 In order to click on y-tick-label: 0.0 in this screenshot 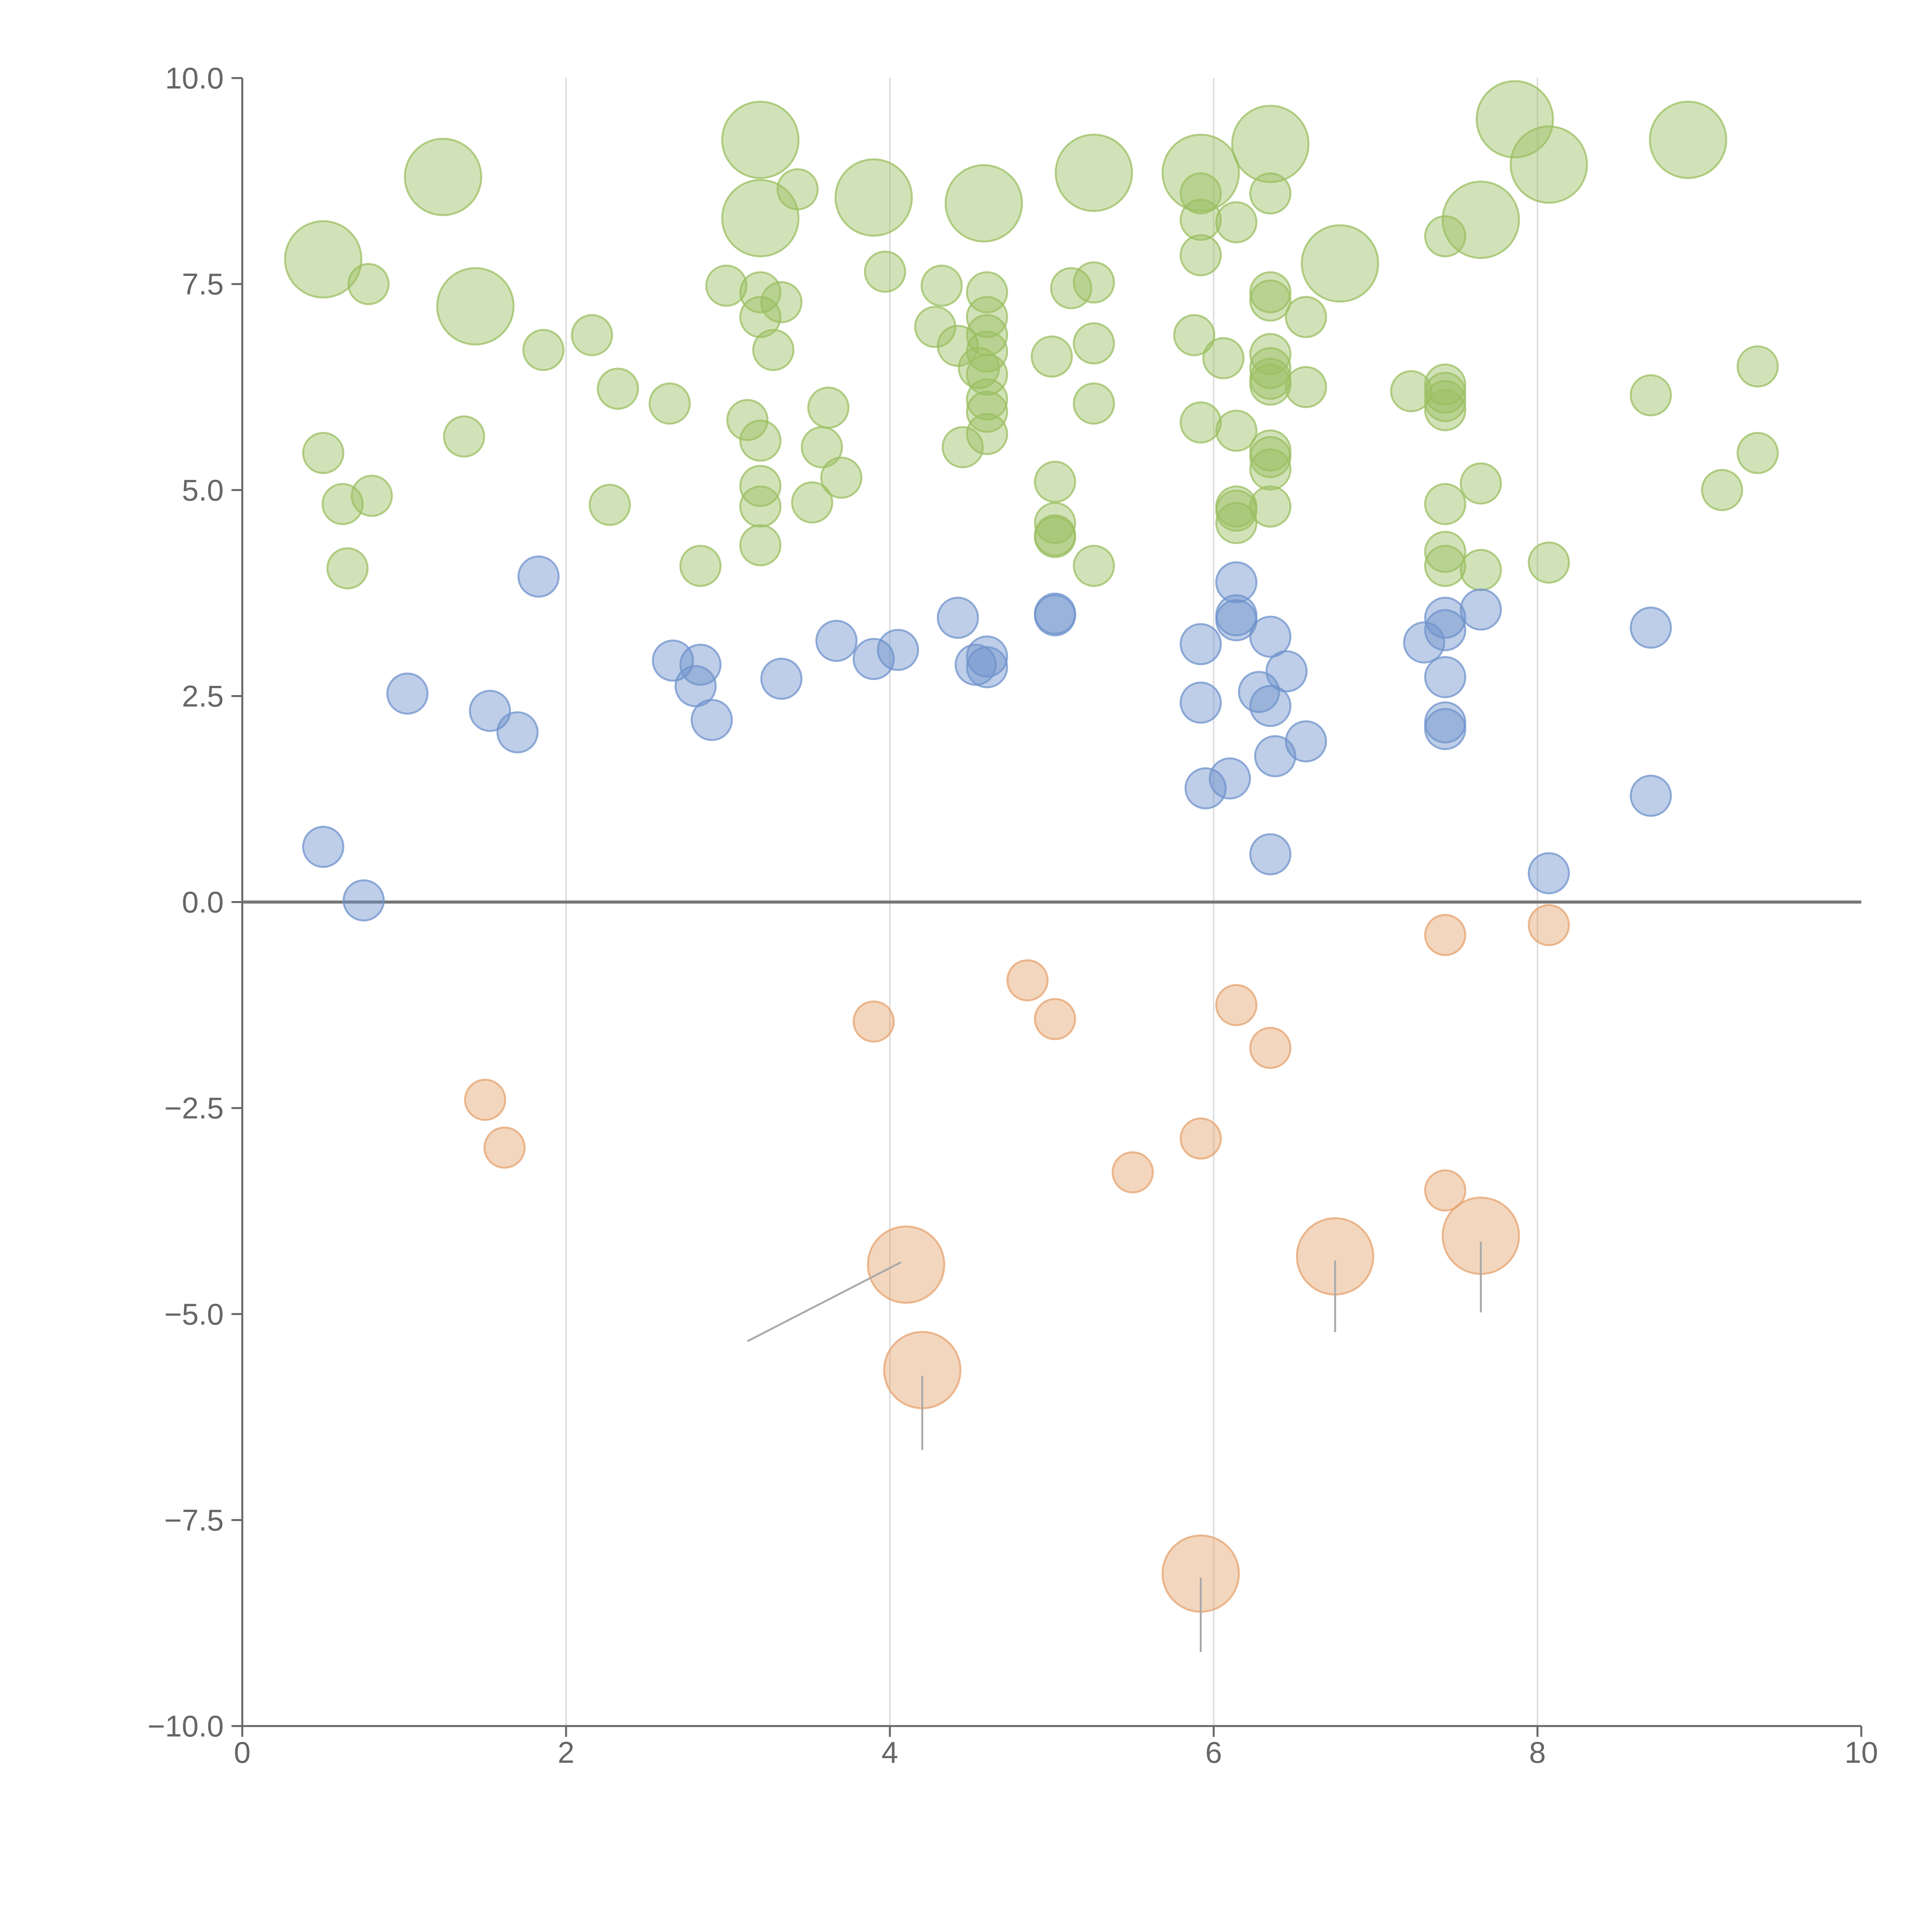, I will do `click(203, 902)`.